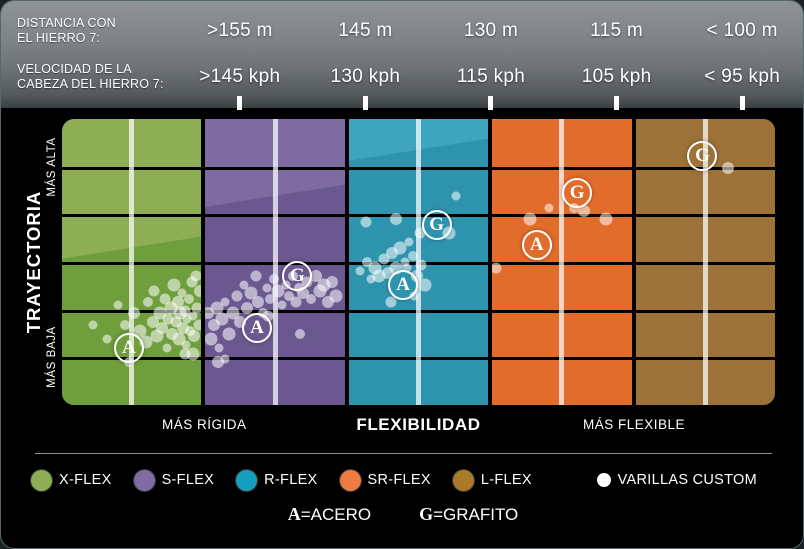  I want to click on header-distance-value-1: 145 m, so click(365, 30).